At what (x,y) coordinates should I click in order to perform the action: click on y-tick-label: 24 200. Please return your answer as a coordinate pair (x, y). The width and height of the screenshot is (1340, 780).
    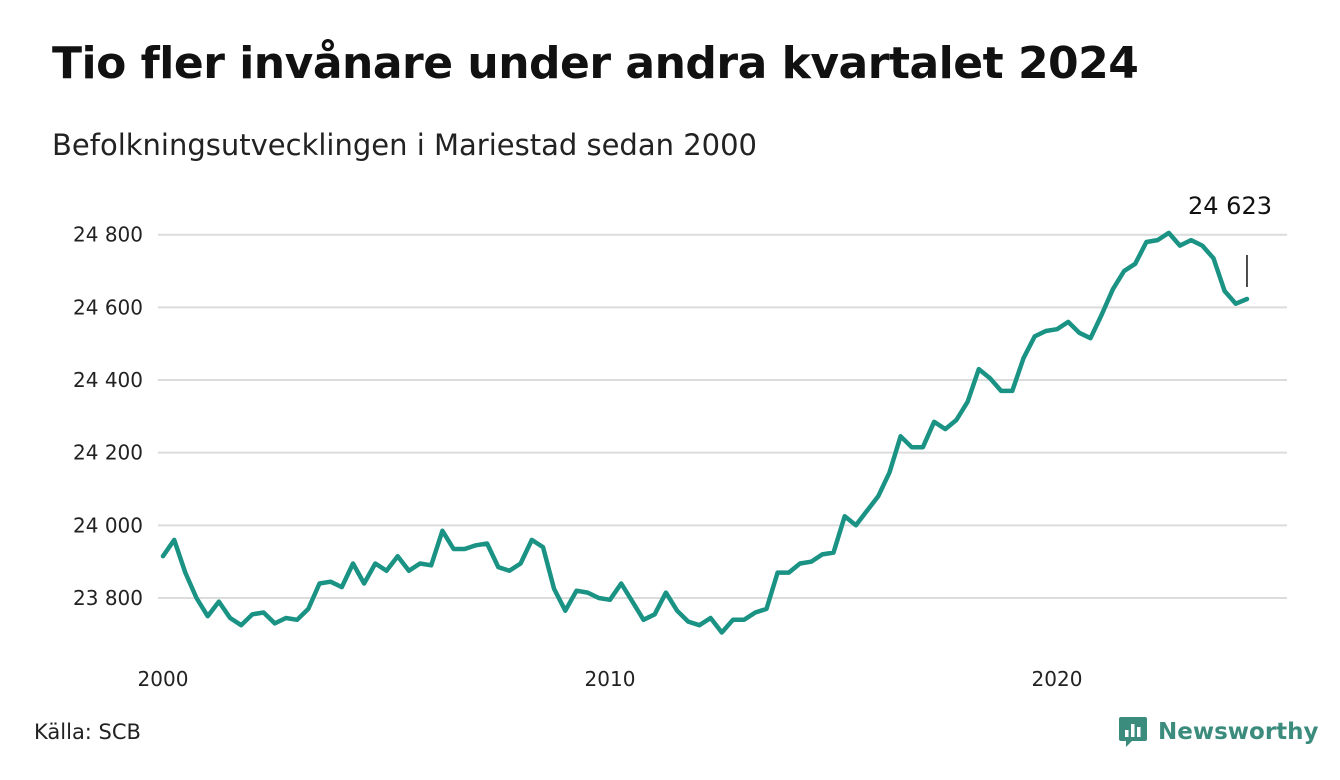
    Looking at the image, I should click on (108, 453).